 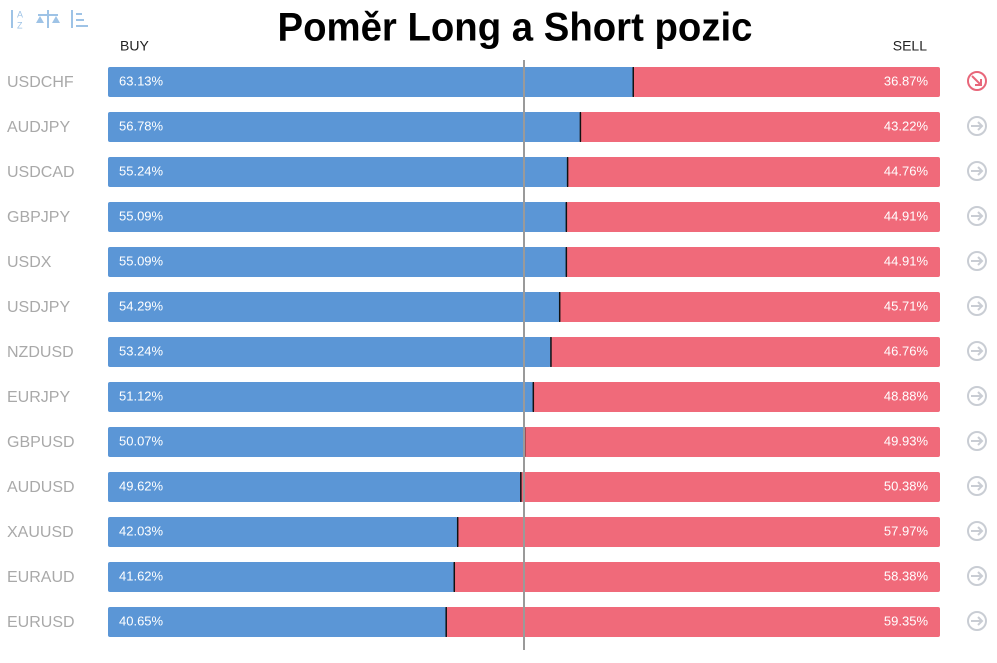 I want to click on category-label: XAUUSD, so click(x=40, y=532).